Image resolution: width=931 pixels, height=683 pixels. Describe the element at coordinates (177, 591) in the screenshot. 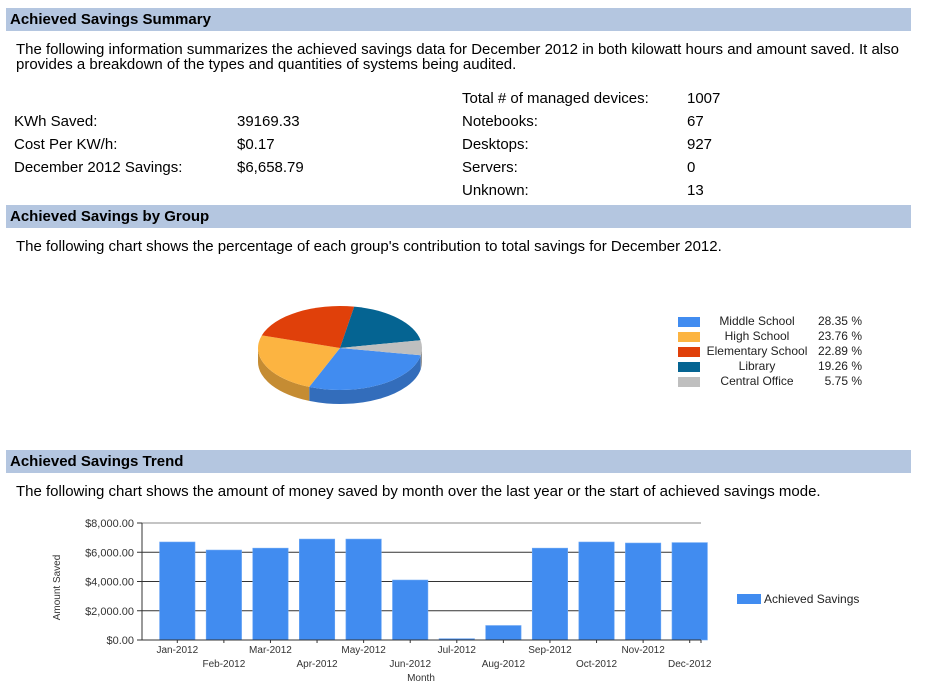

I see `bar-jan-2012` at that location.